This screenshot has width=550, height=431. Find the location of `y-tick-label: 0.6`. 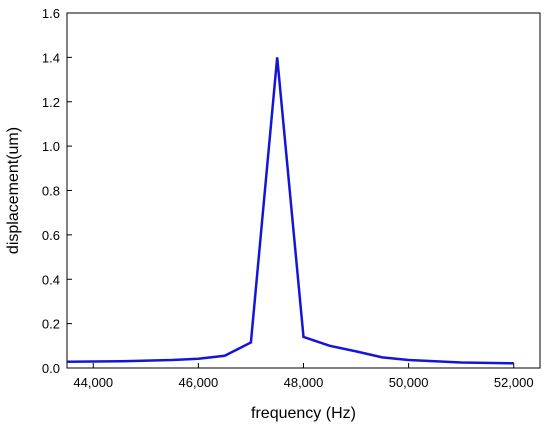

y-tick-label: 0.6 is located at coordinates (51, 235).